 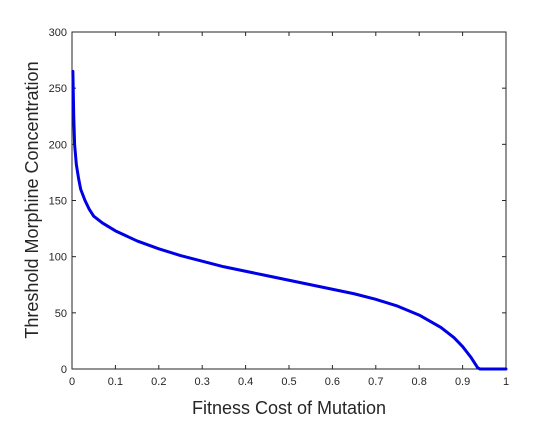 I want to click on x-tick-label: 0.9, so click(x=462, y=382).